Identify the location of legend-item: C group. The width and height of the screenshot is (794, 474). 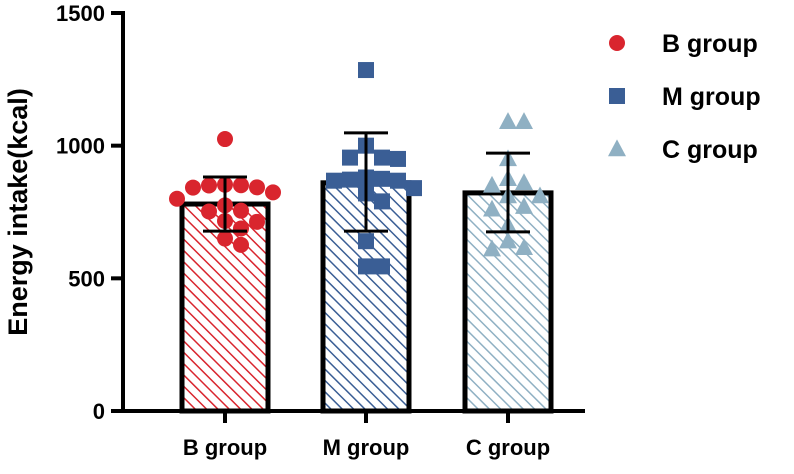
(683, 150).